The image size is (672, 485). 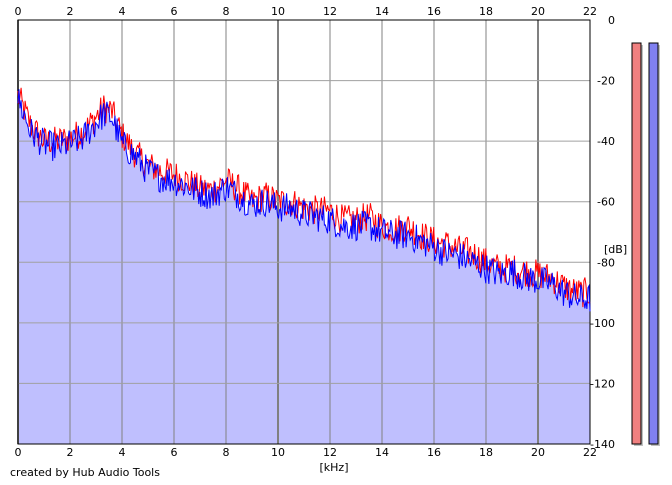 What do you see at coordinates (602, 383) in the screenshot?
I see `y-tick-label: -120` at bounding box center [602, 383].